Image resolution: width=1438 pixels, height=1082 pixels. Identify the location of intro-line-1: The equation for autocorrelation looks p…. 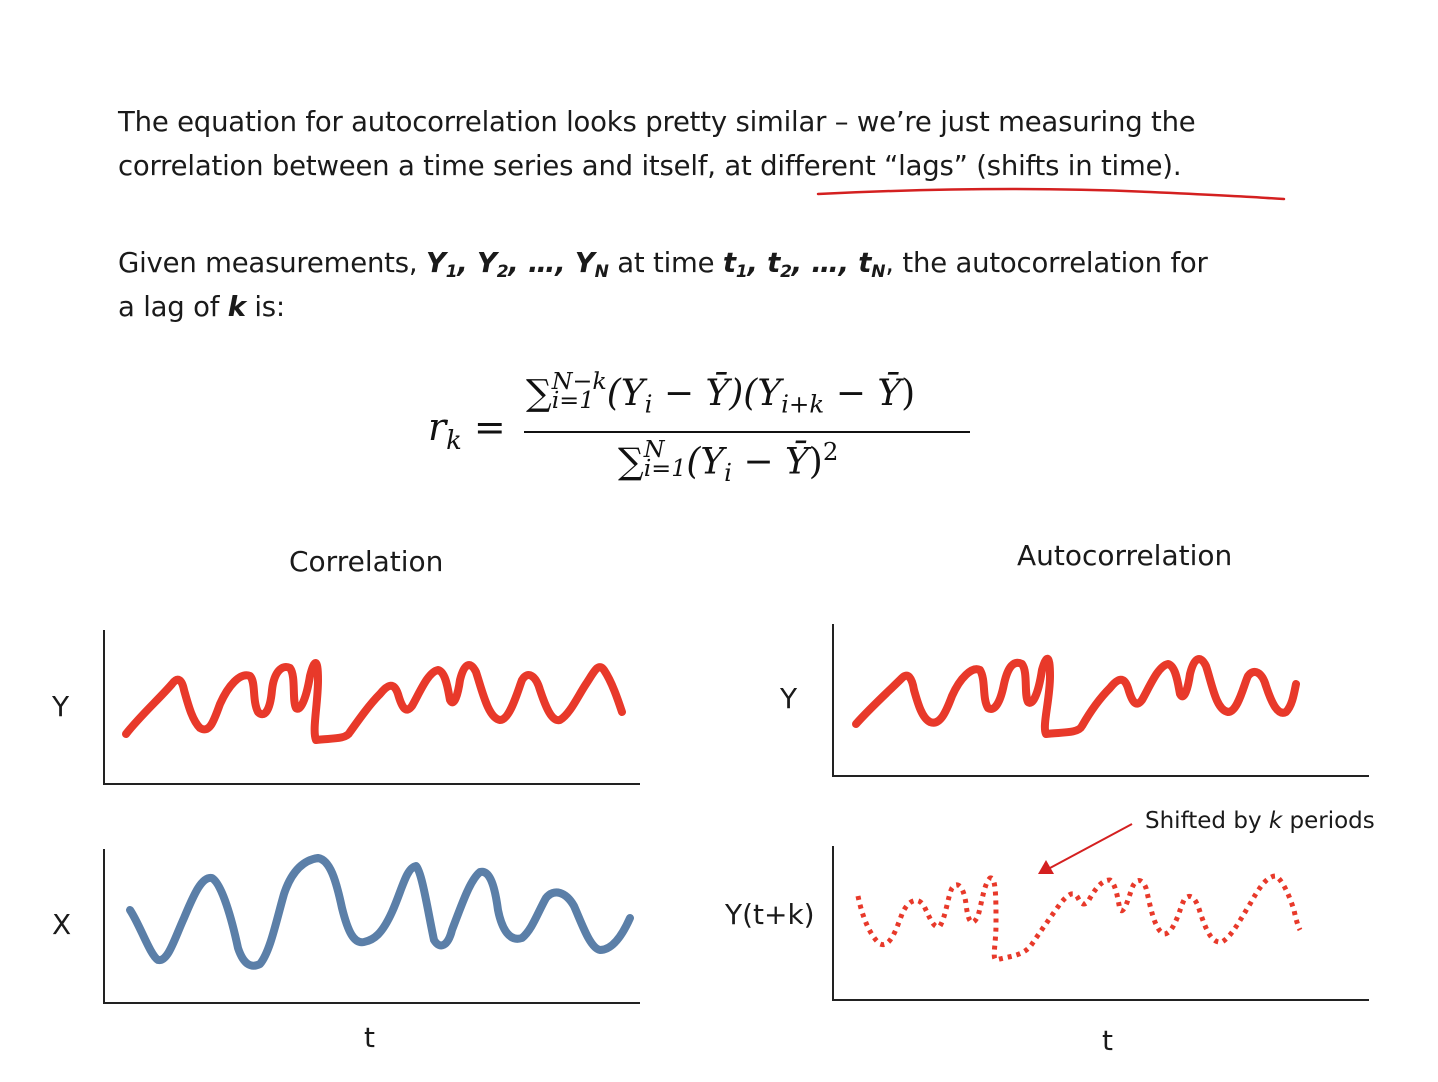
(657, 122).